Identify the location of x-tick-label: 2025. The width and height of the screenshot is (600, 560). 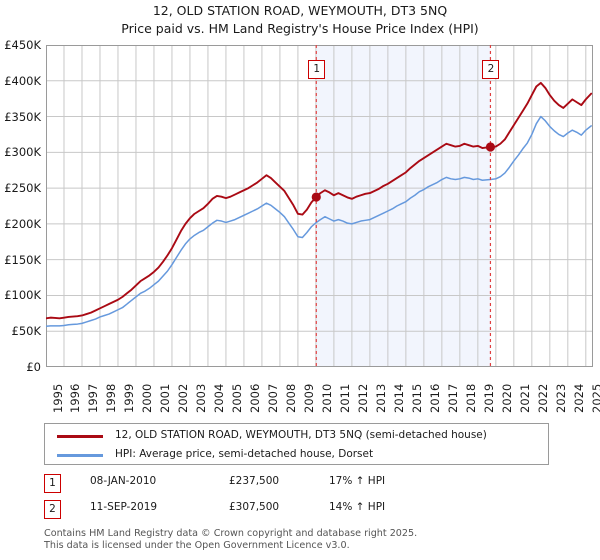
(595, 398).